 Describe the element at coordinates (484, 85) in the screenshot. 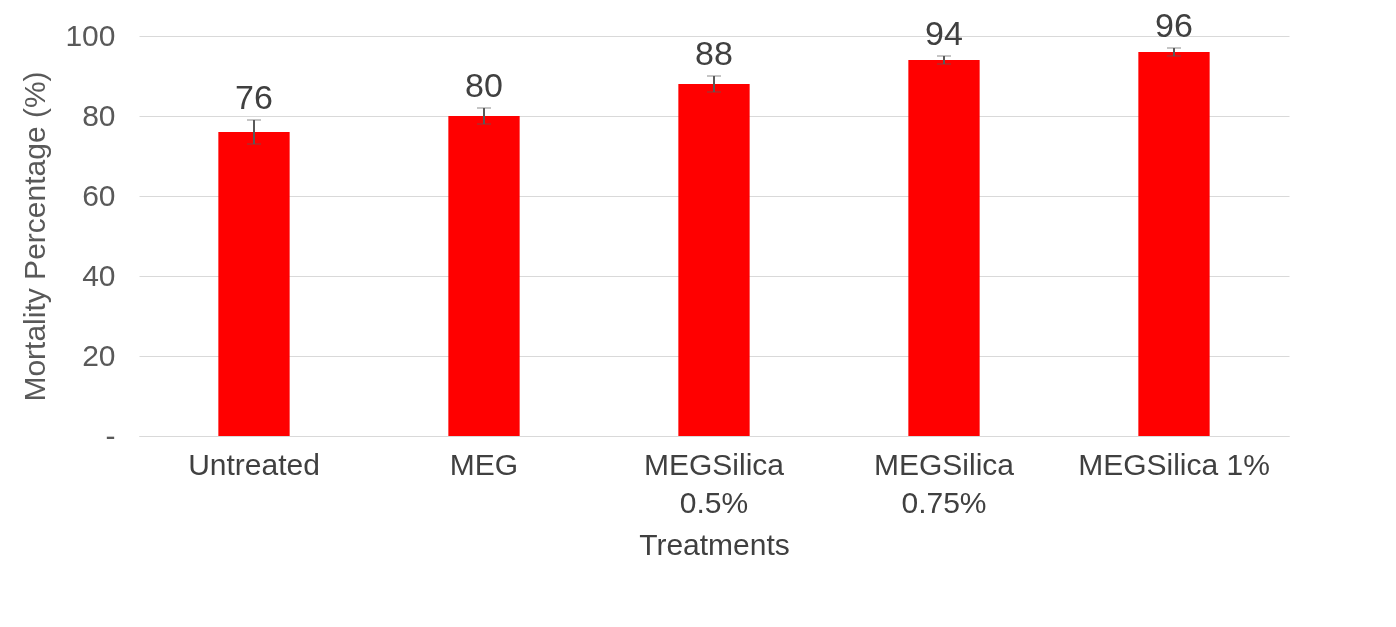

I see `data-label: 80` at that location.